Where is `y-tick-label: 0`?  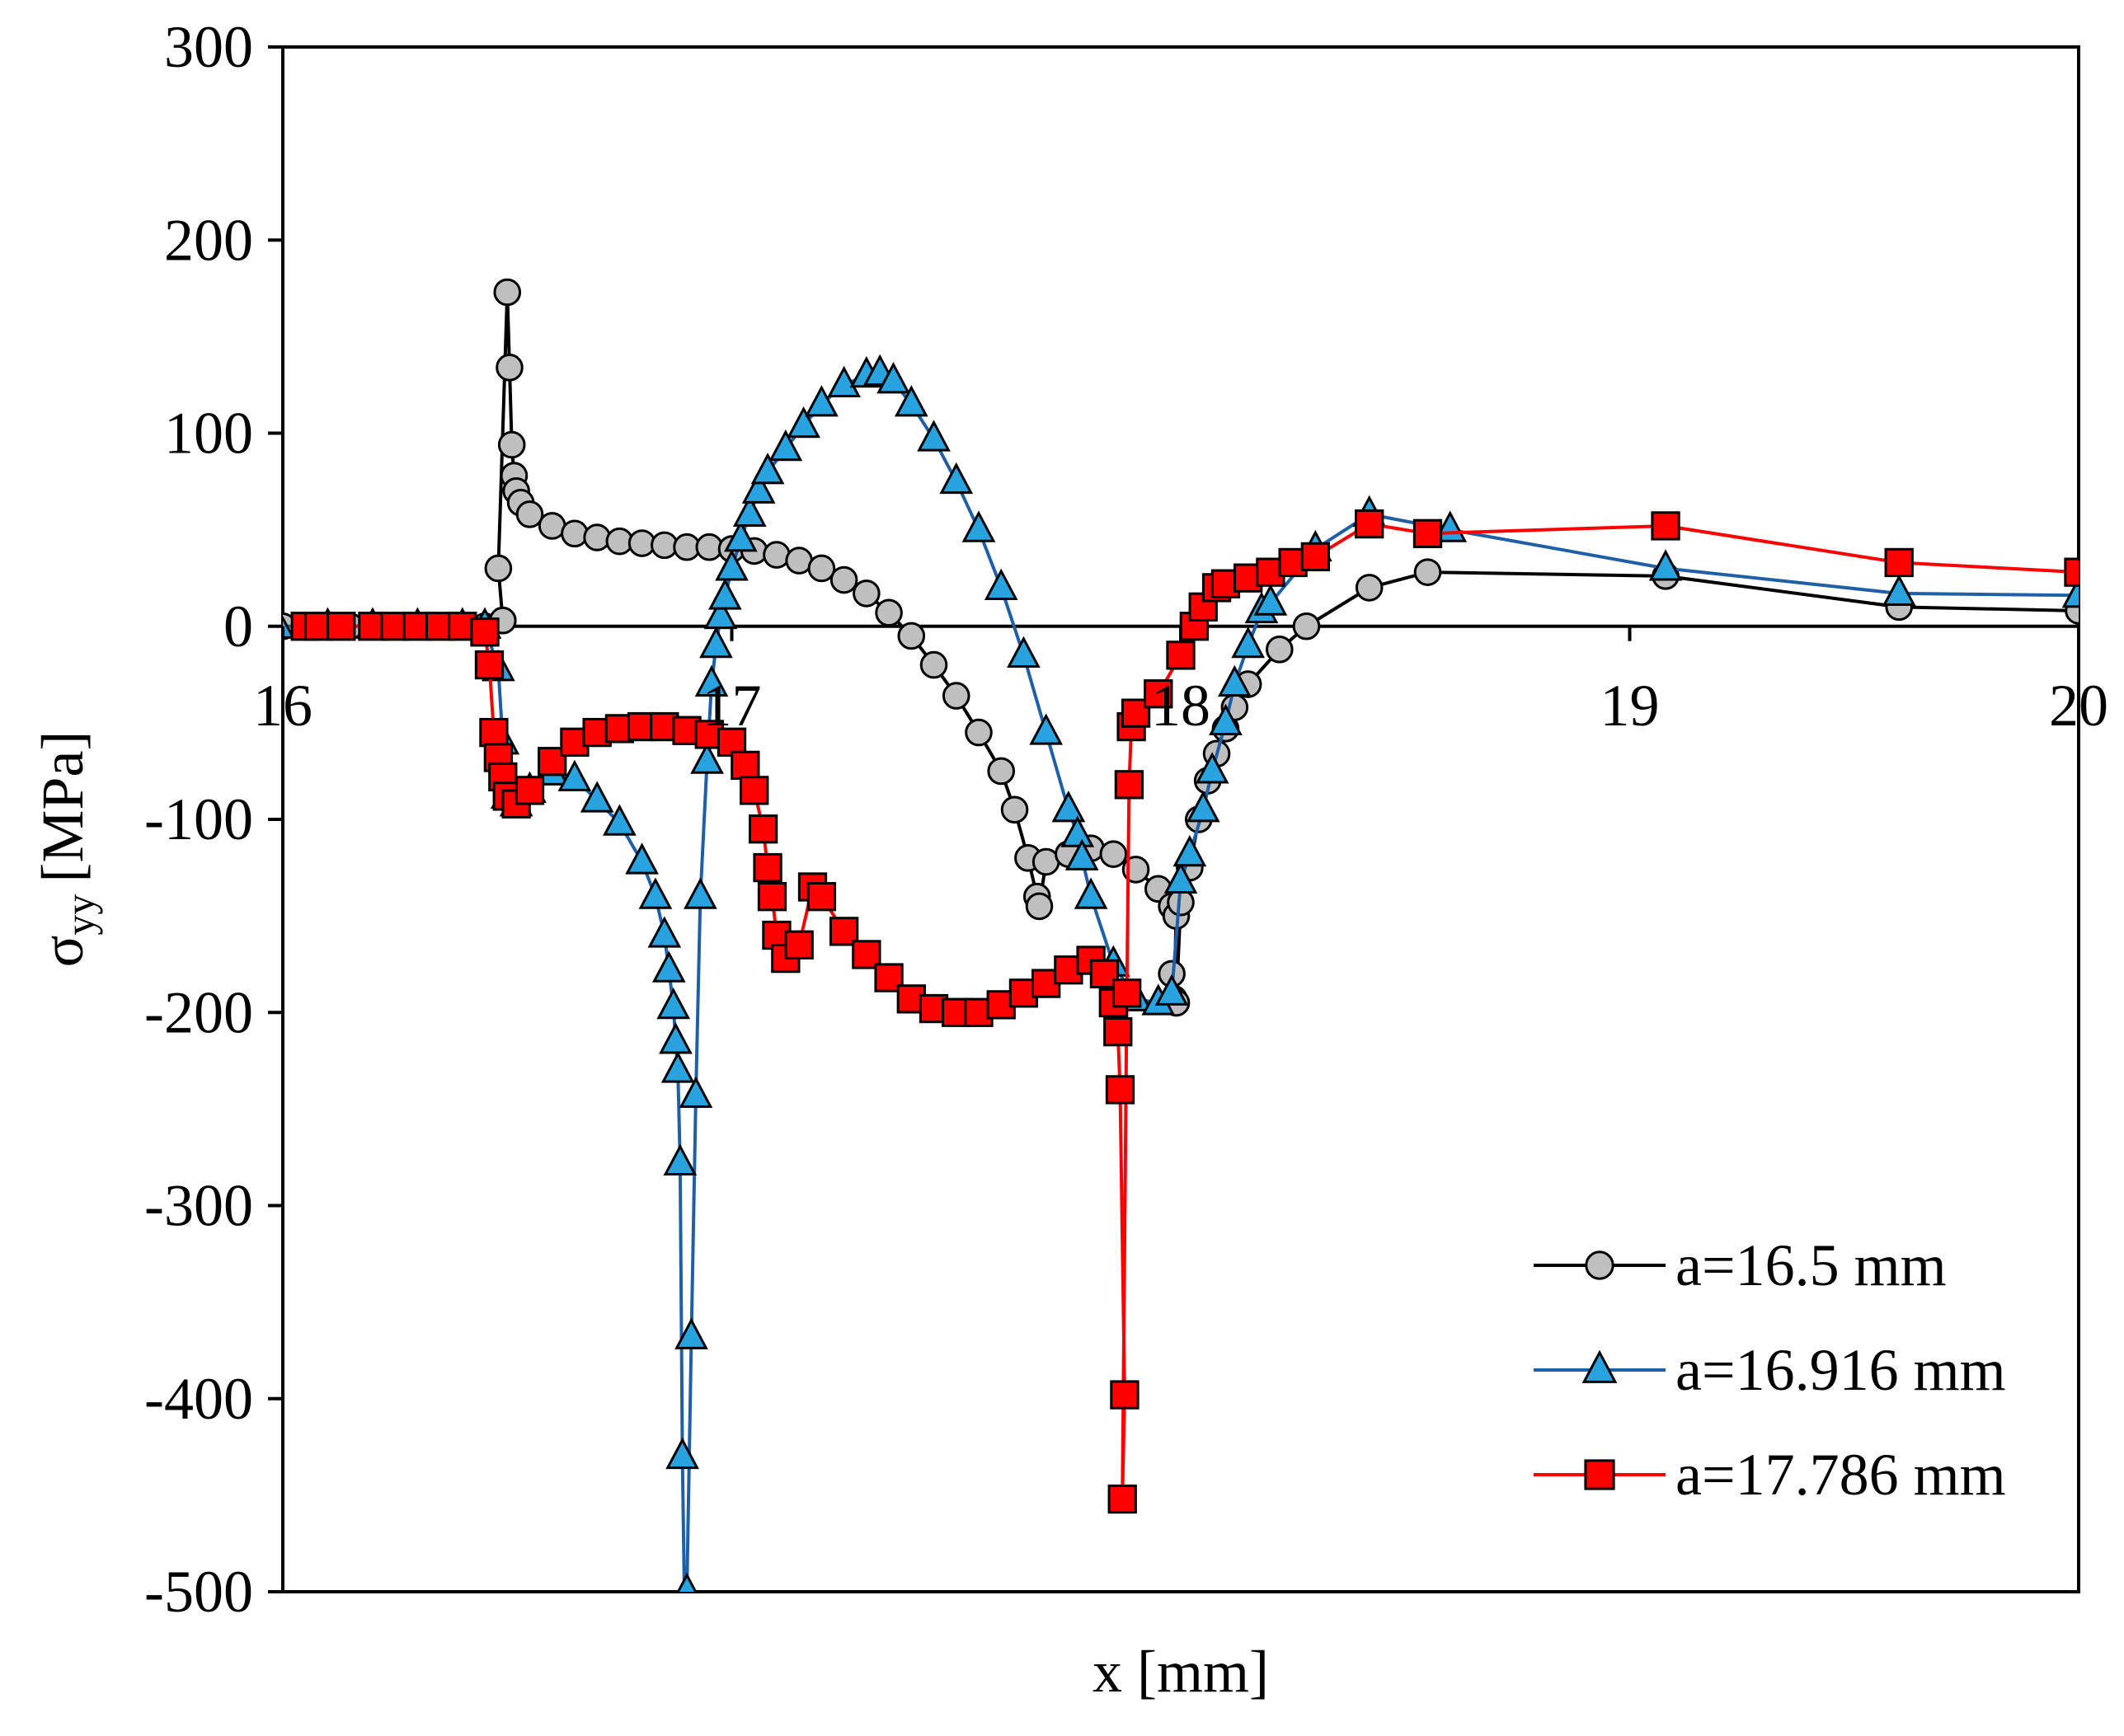
y-tick-label: 0 is located at coordinates (238, 626).